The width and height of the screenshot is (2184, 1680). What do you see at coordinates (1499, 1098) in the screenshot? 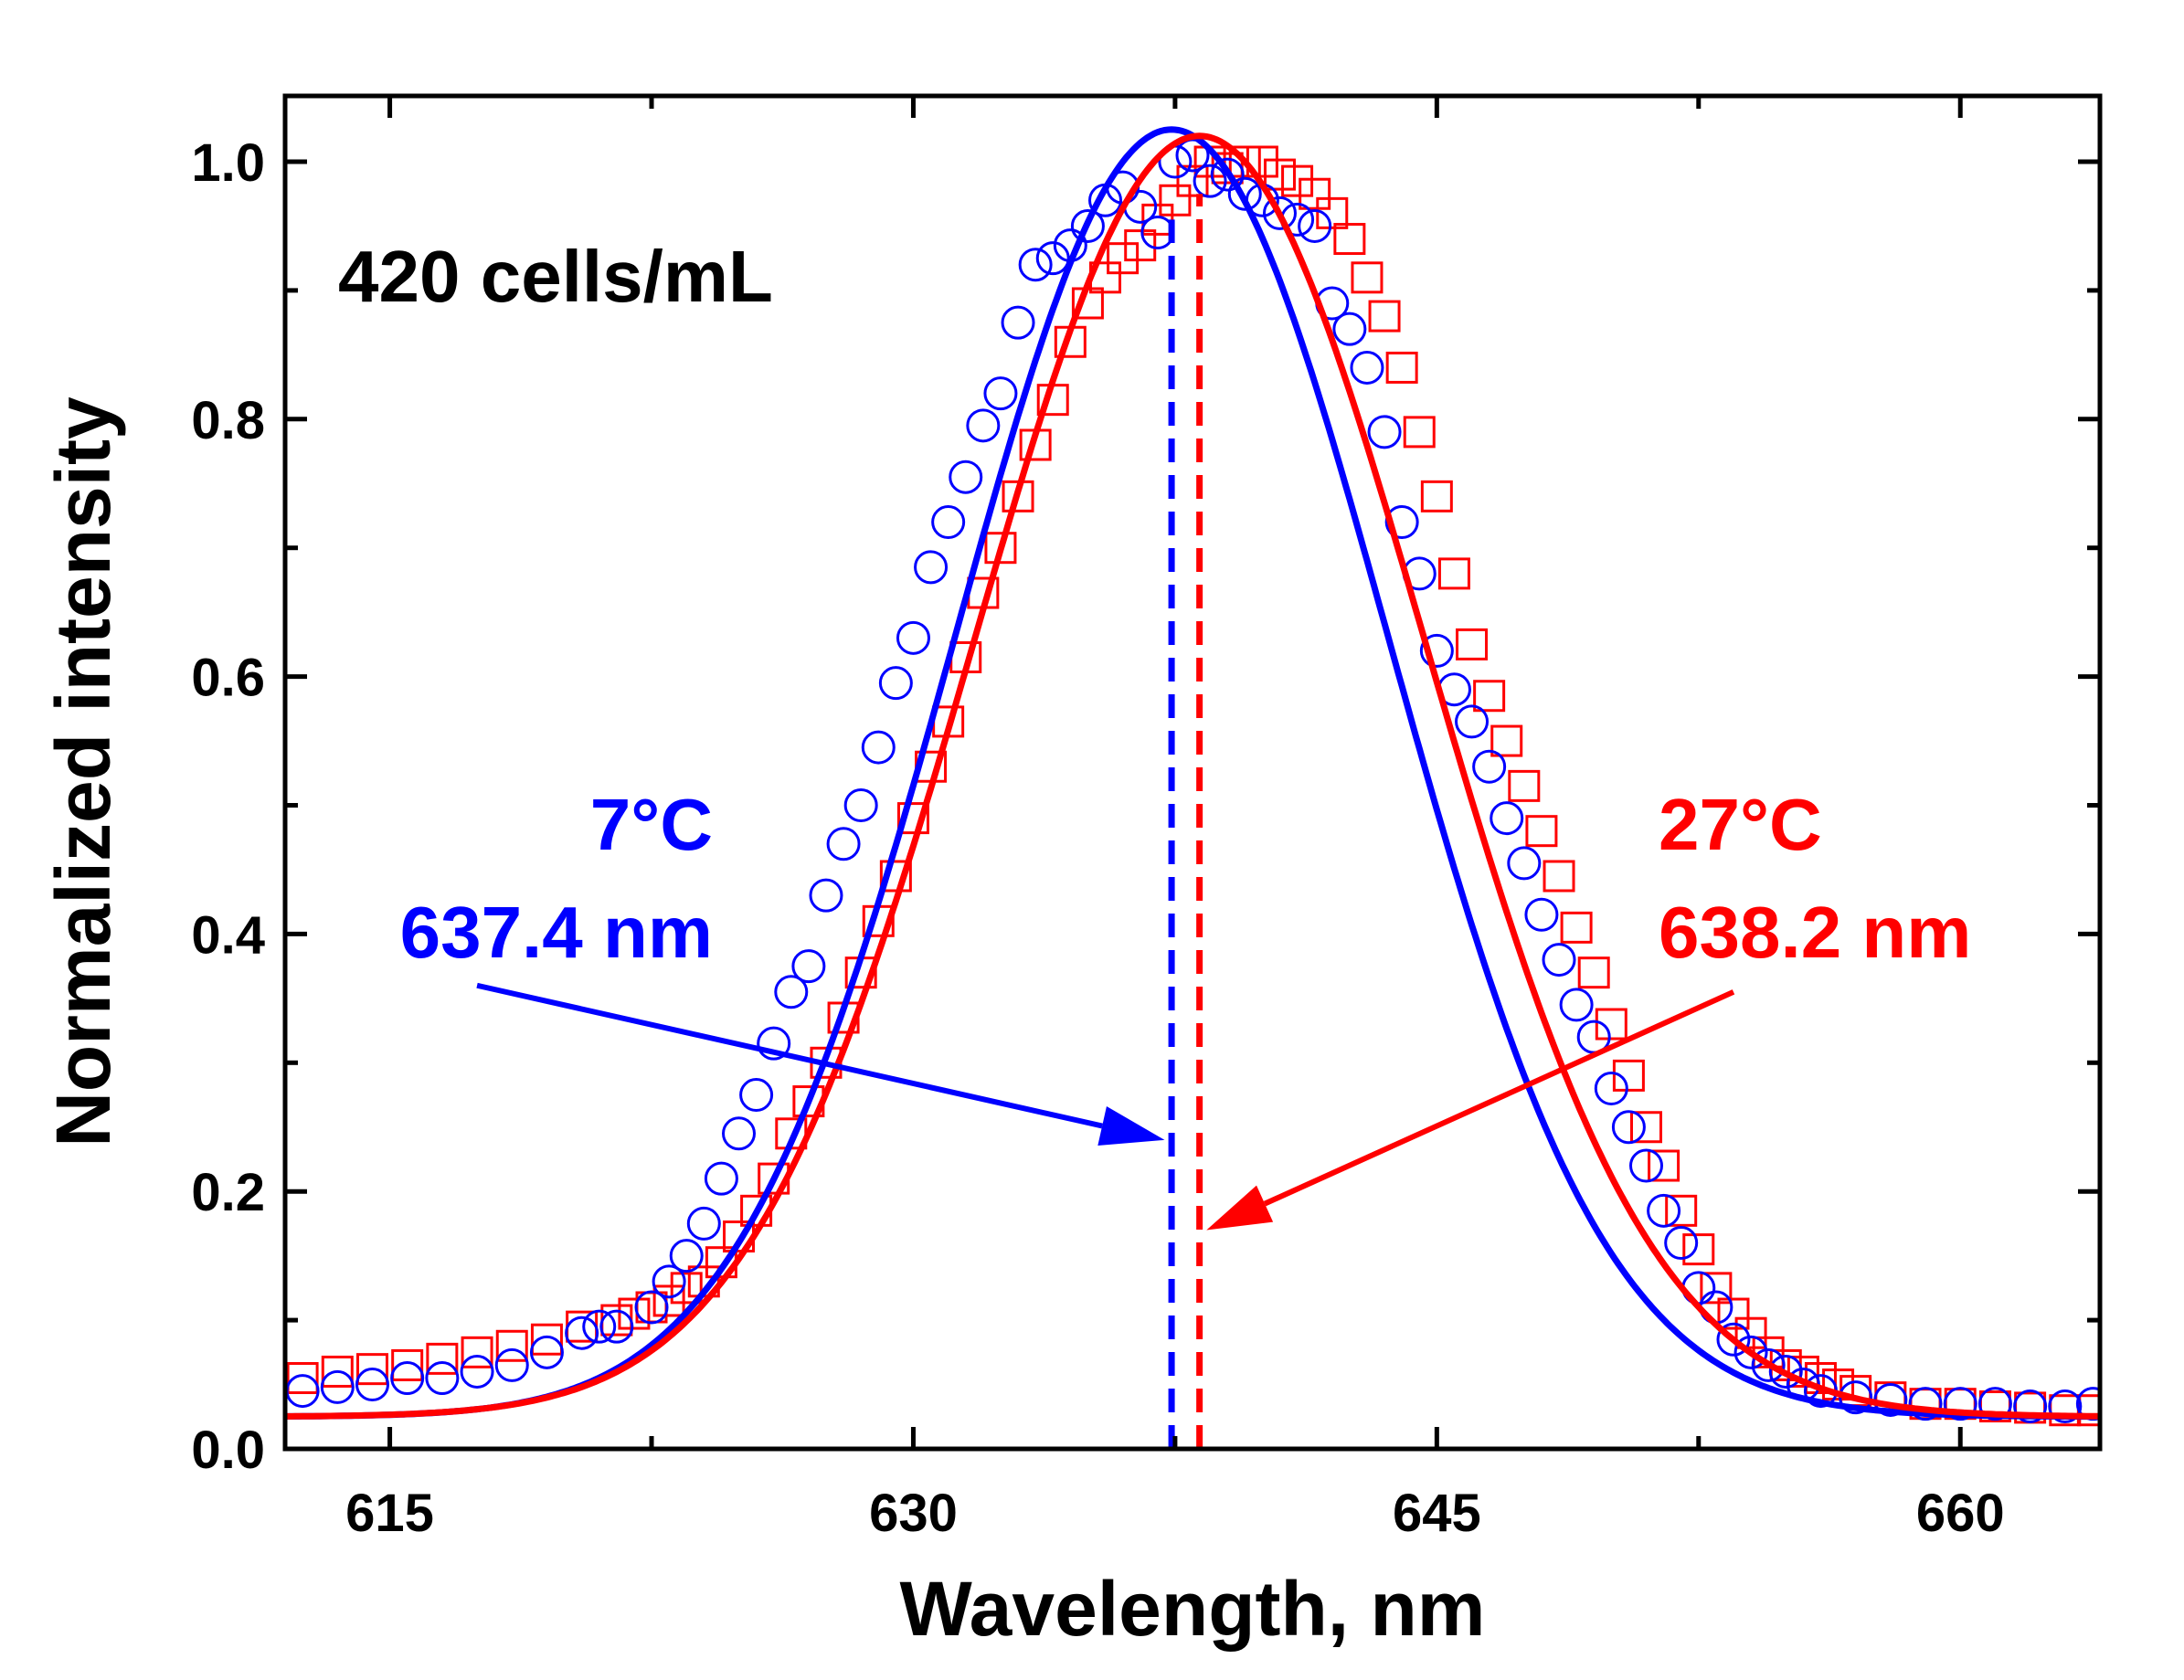
I see `arrow-shaft-27°C` at bounding box center [1499, 1098].